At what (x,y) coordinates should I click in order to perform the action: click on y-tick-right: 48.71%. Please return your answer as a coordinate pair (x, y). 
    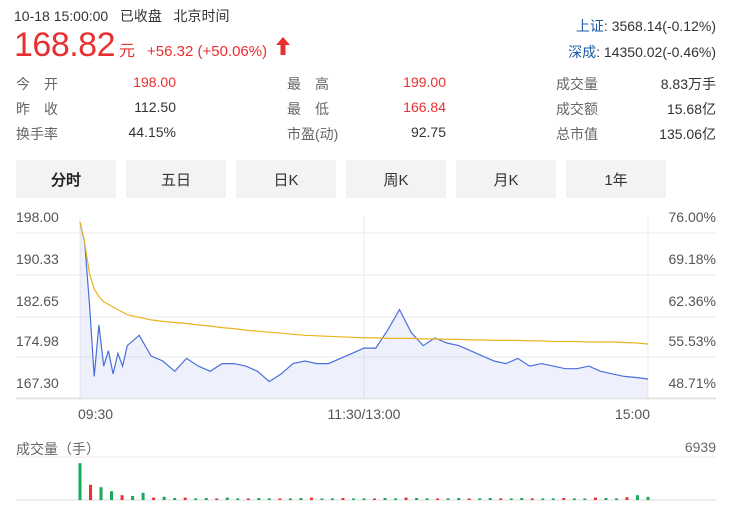
    Looking at the image, I should click on (692, 383).